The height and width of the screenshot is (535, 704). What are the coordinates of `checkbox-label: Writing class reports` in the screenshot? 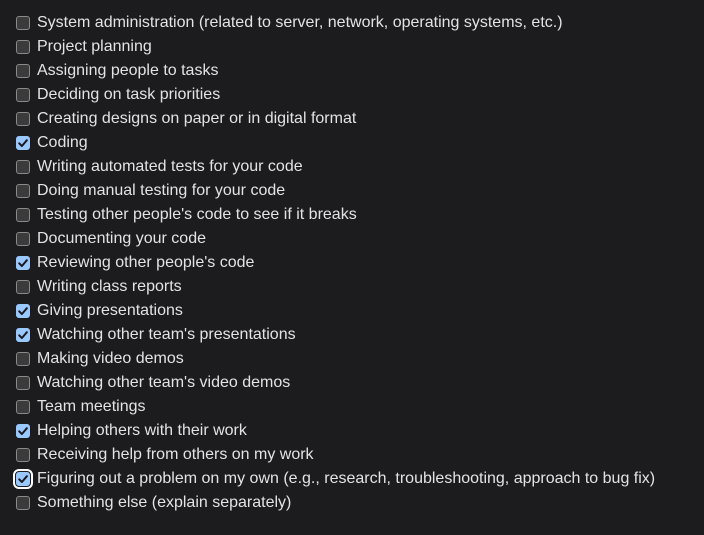 It's located at (109, 286).